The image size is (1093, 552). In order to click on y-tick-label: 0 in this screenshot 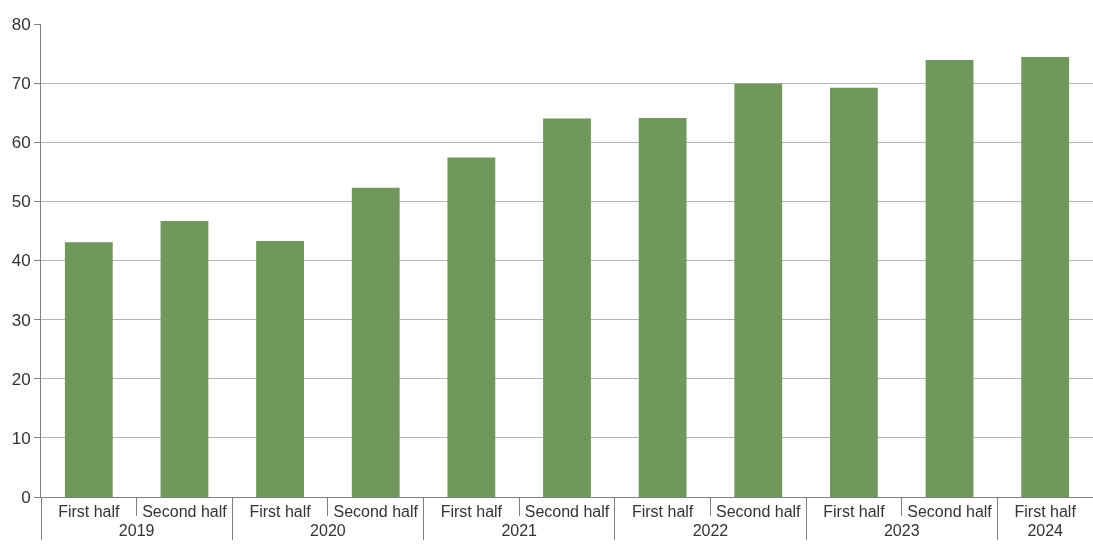, I will do `click(26, 497)`.